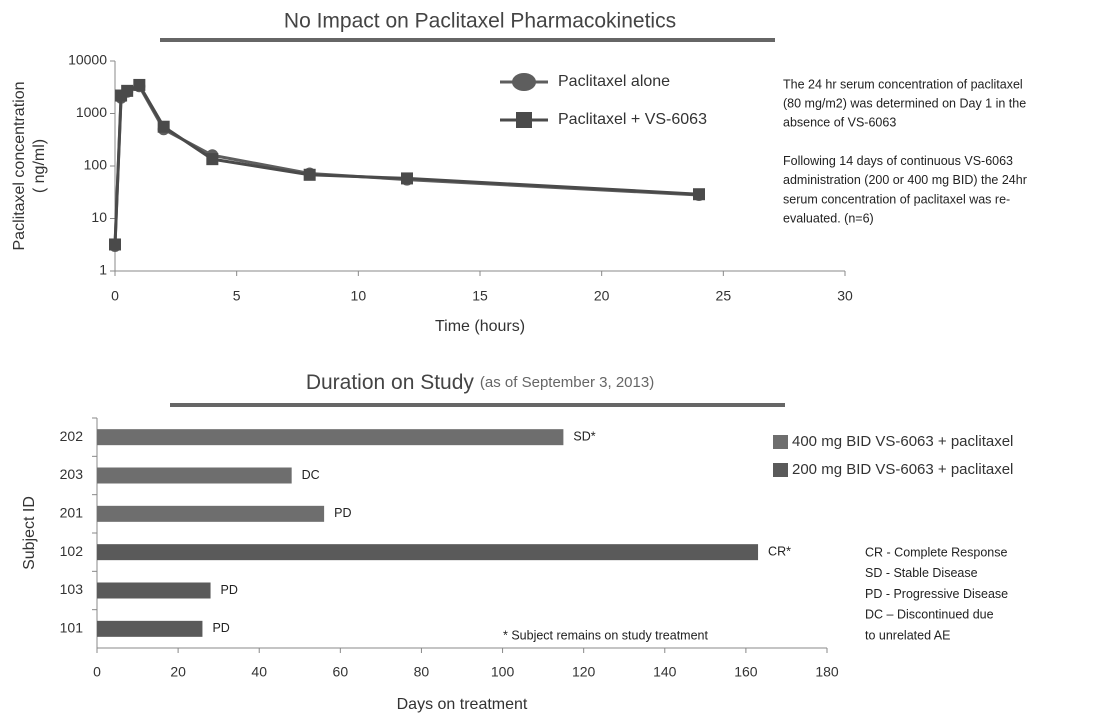 This screenshot has width=1111, height=716. What do you see at coordinates (19, 166) in the screenshot?
I see `y-axis-label: Paclitaxel concentration` at bounding box center [19, 166].